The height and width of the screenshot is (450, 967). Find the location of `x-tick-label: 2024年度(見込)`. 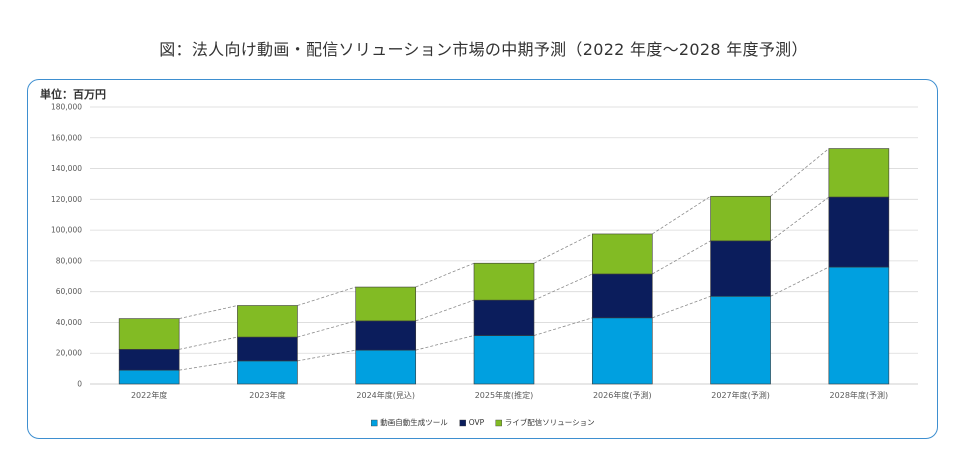

x-tick-label: 2024年度(見込) is located at coordinates (385, 395).